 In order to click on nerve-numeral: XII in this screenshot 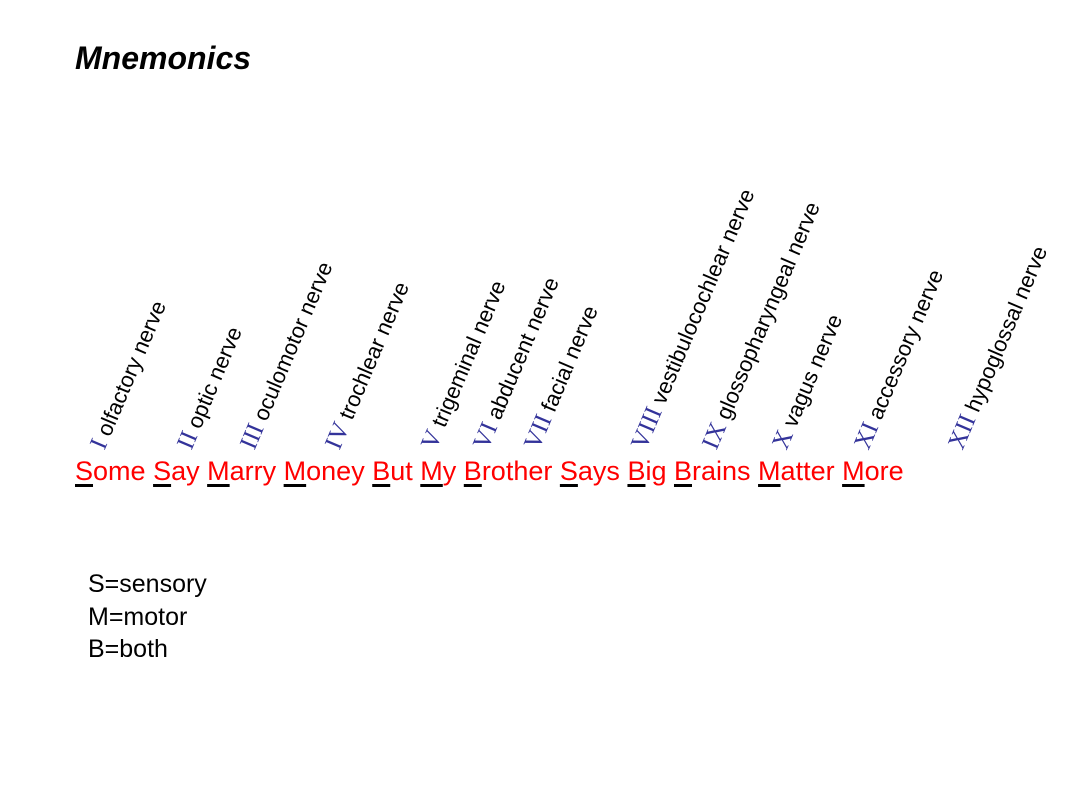, I will do `click(962, 432)`.